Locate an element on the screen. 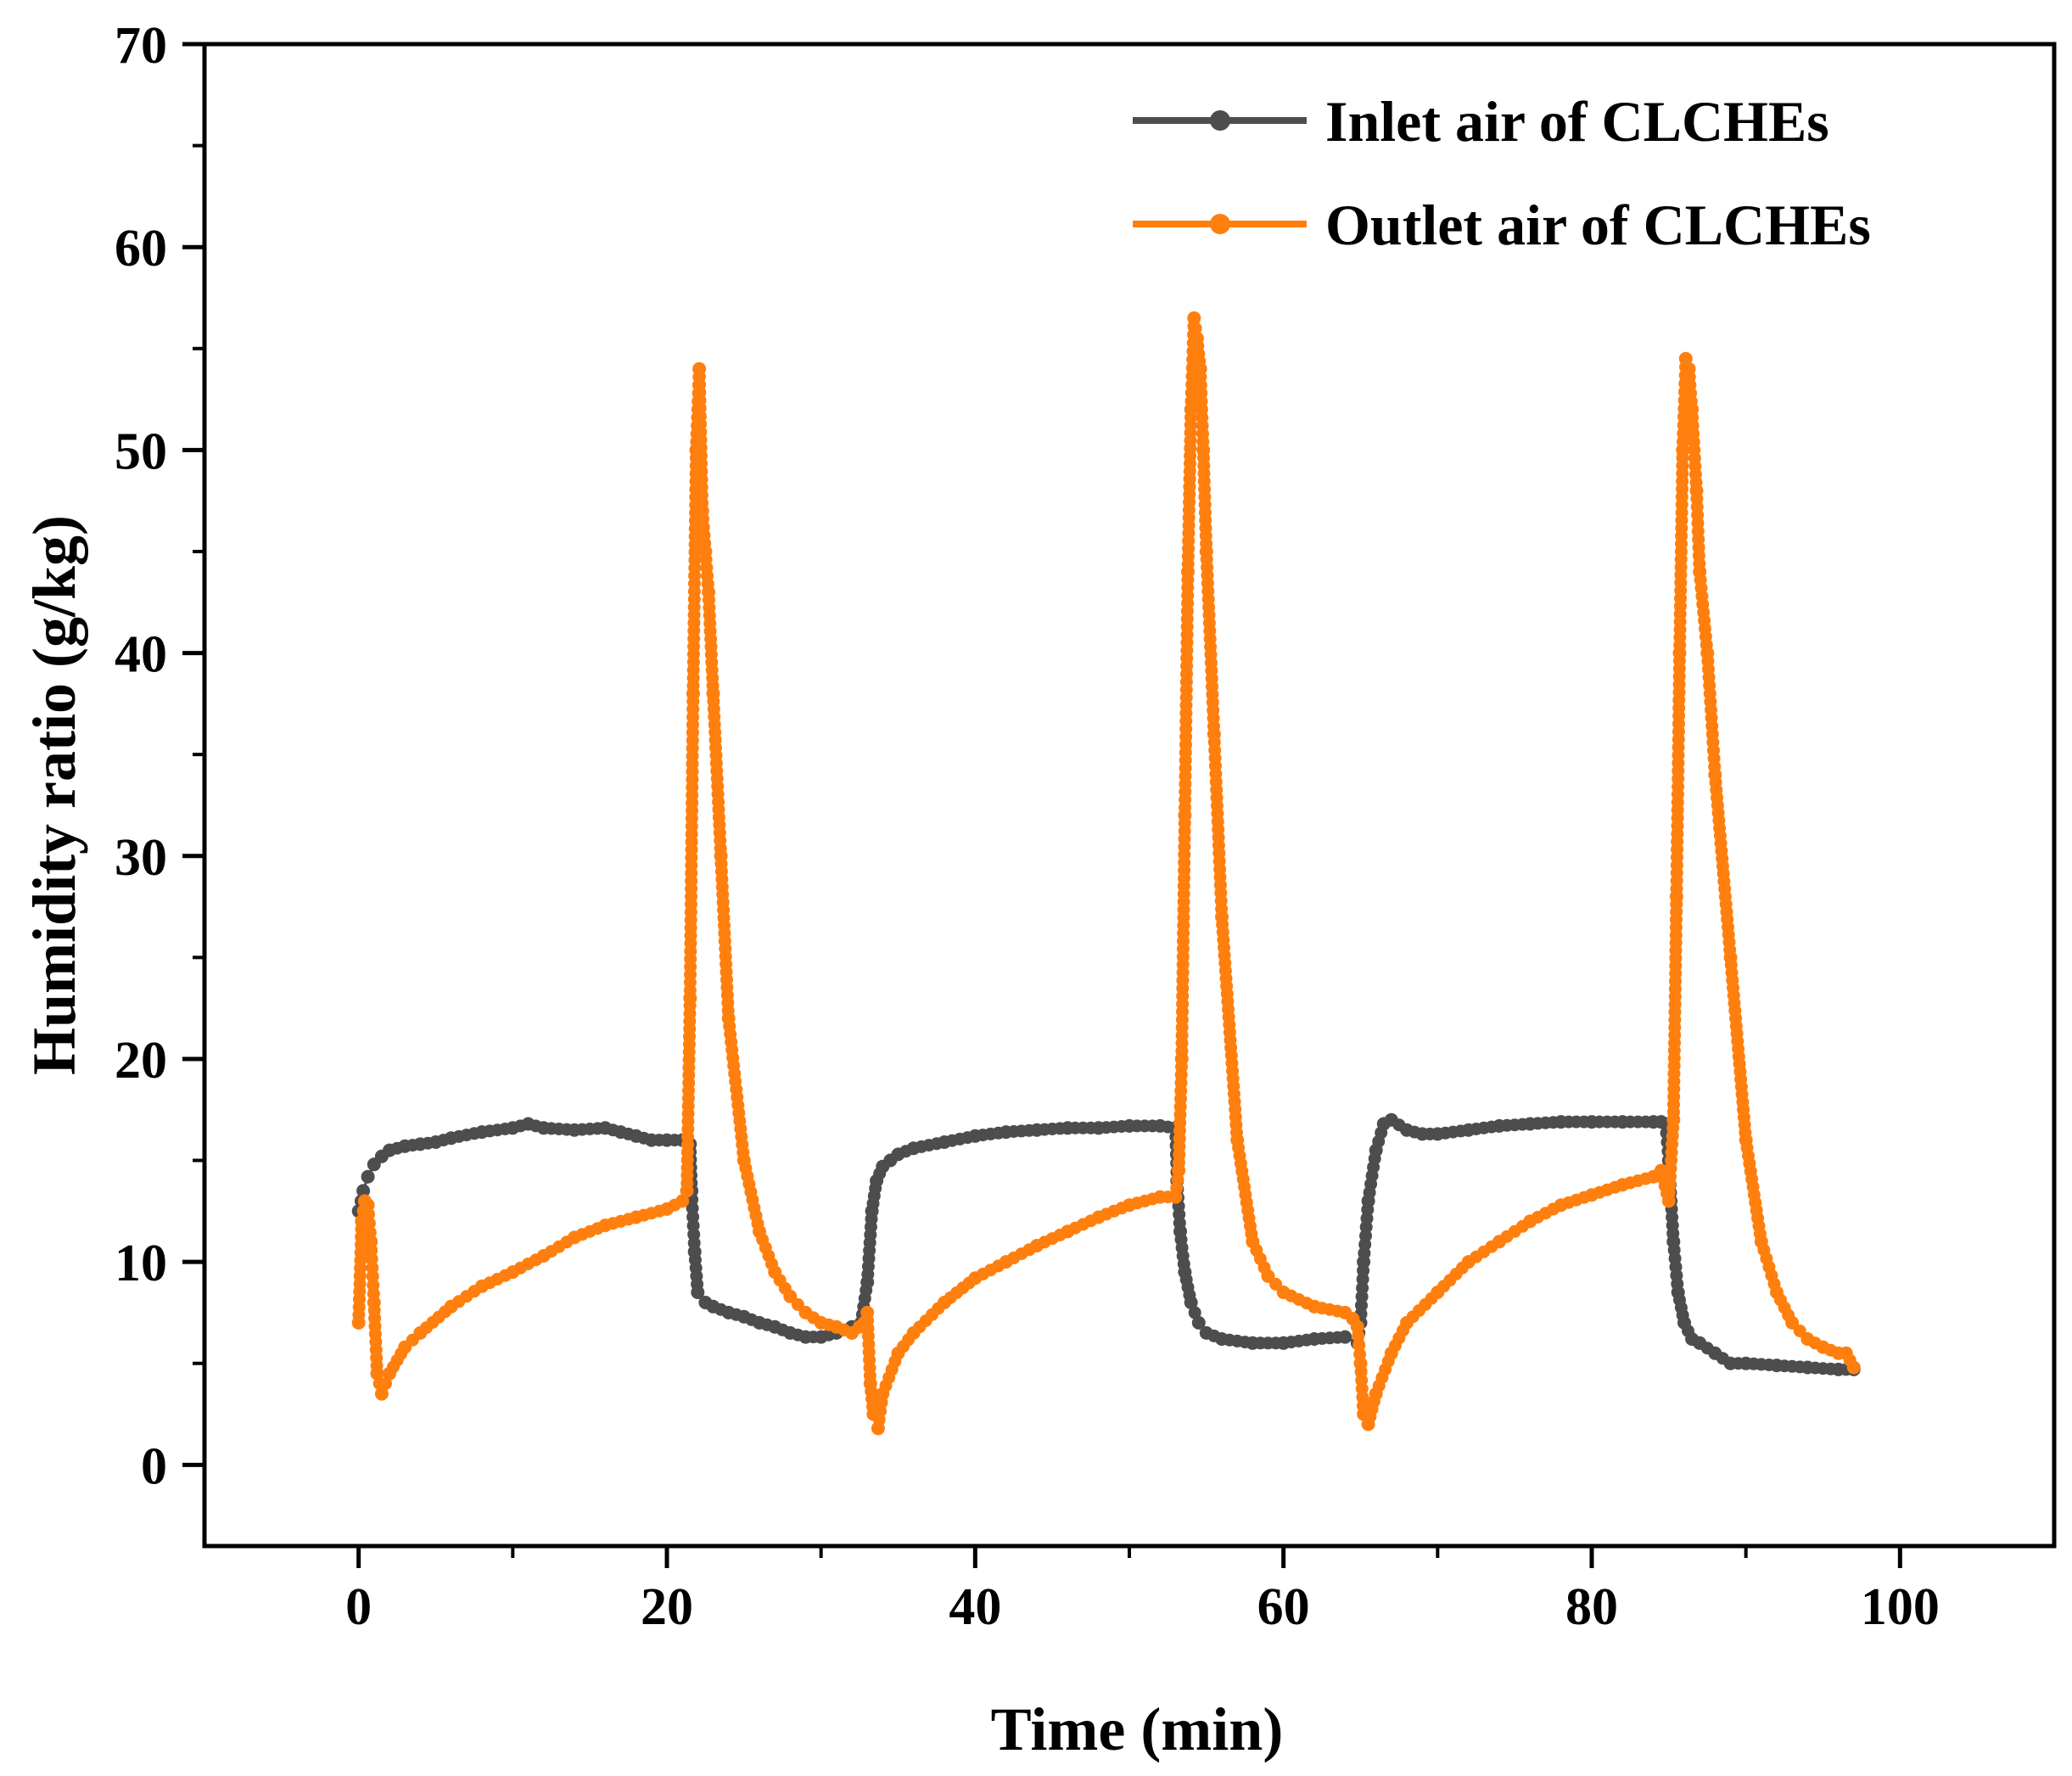 Image resolution: width=2072 pixels, height=1776 pixels. y-axis: 0 10 20 30 40 50 60 70 is located at coordinates (159, 756).